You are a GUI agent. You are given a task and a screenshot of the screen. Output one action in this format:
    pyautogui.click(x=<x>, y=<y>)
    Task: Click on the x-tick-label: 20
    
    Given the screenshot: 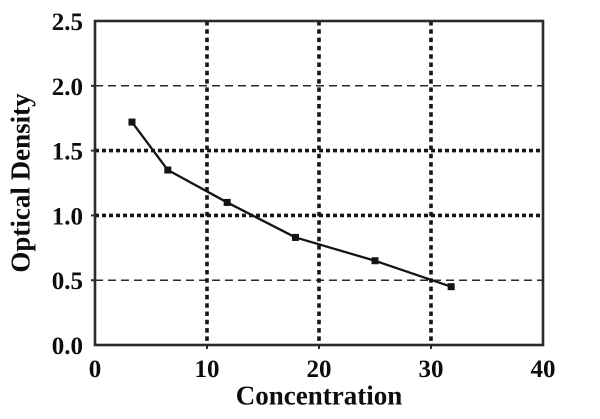 What is the action you would take?
    pyautogui.click(x=319, y=369)
    